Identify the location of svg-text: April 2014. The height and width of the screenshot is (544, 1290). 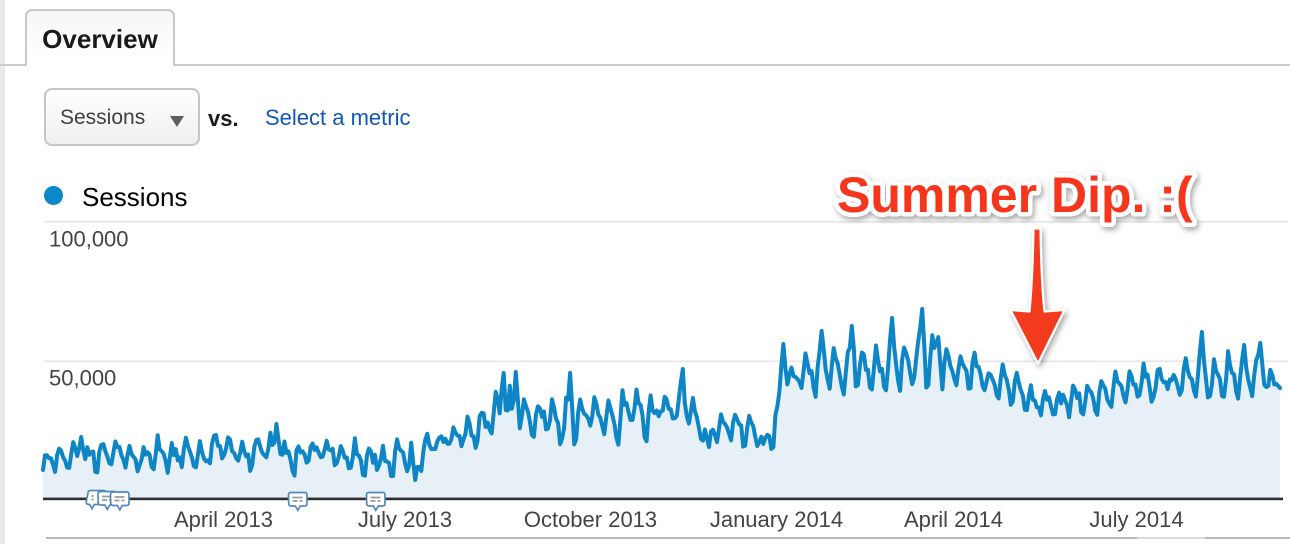
(953, 519).